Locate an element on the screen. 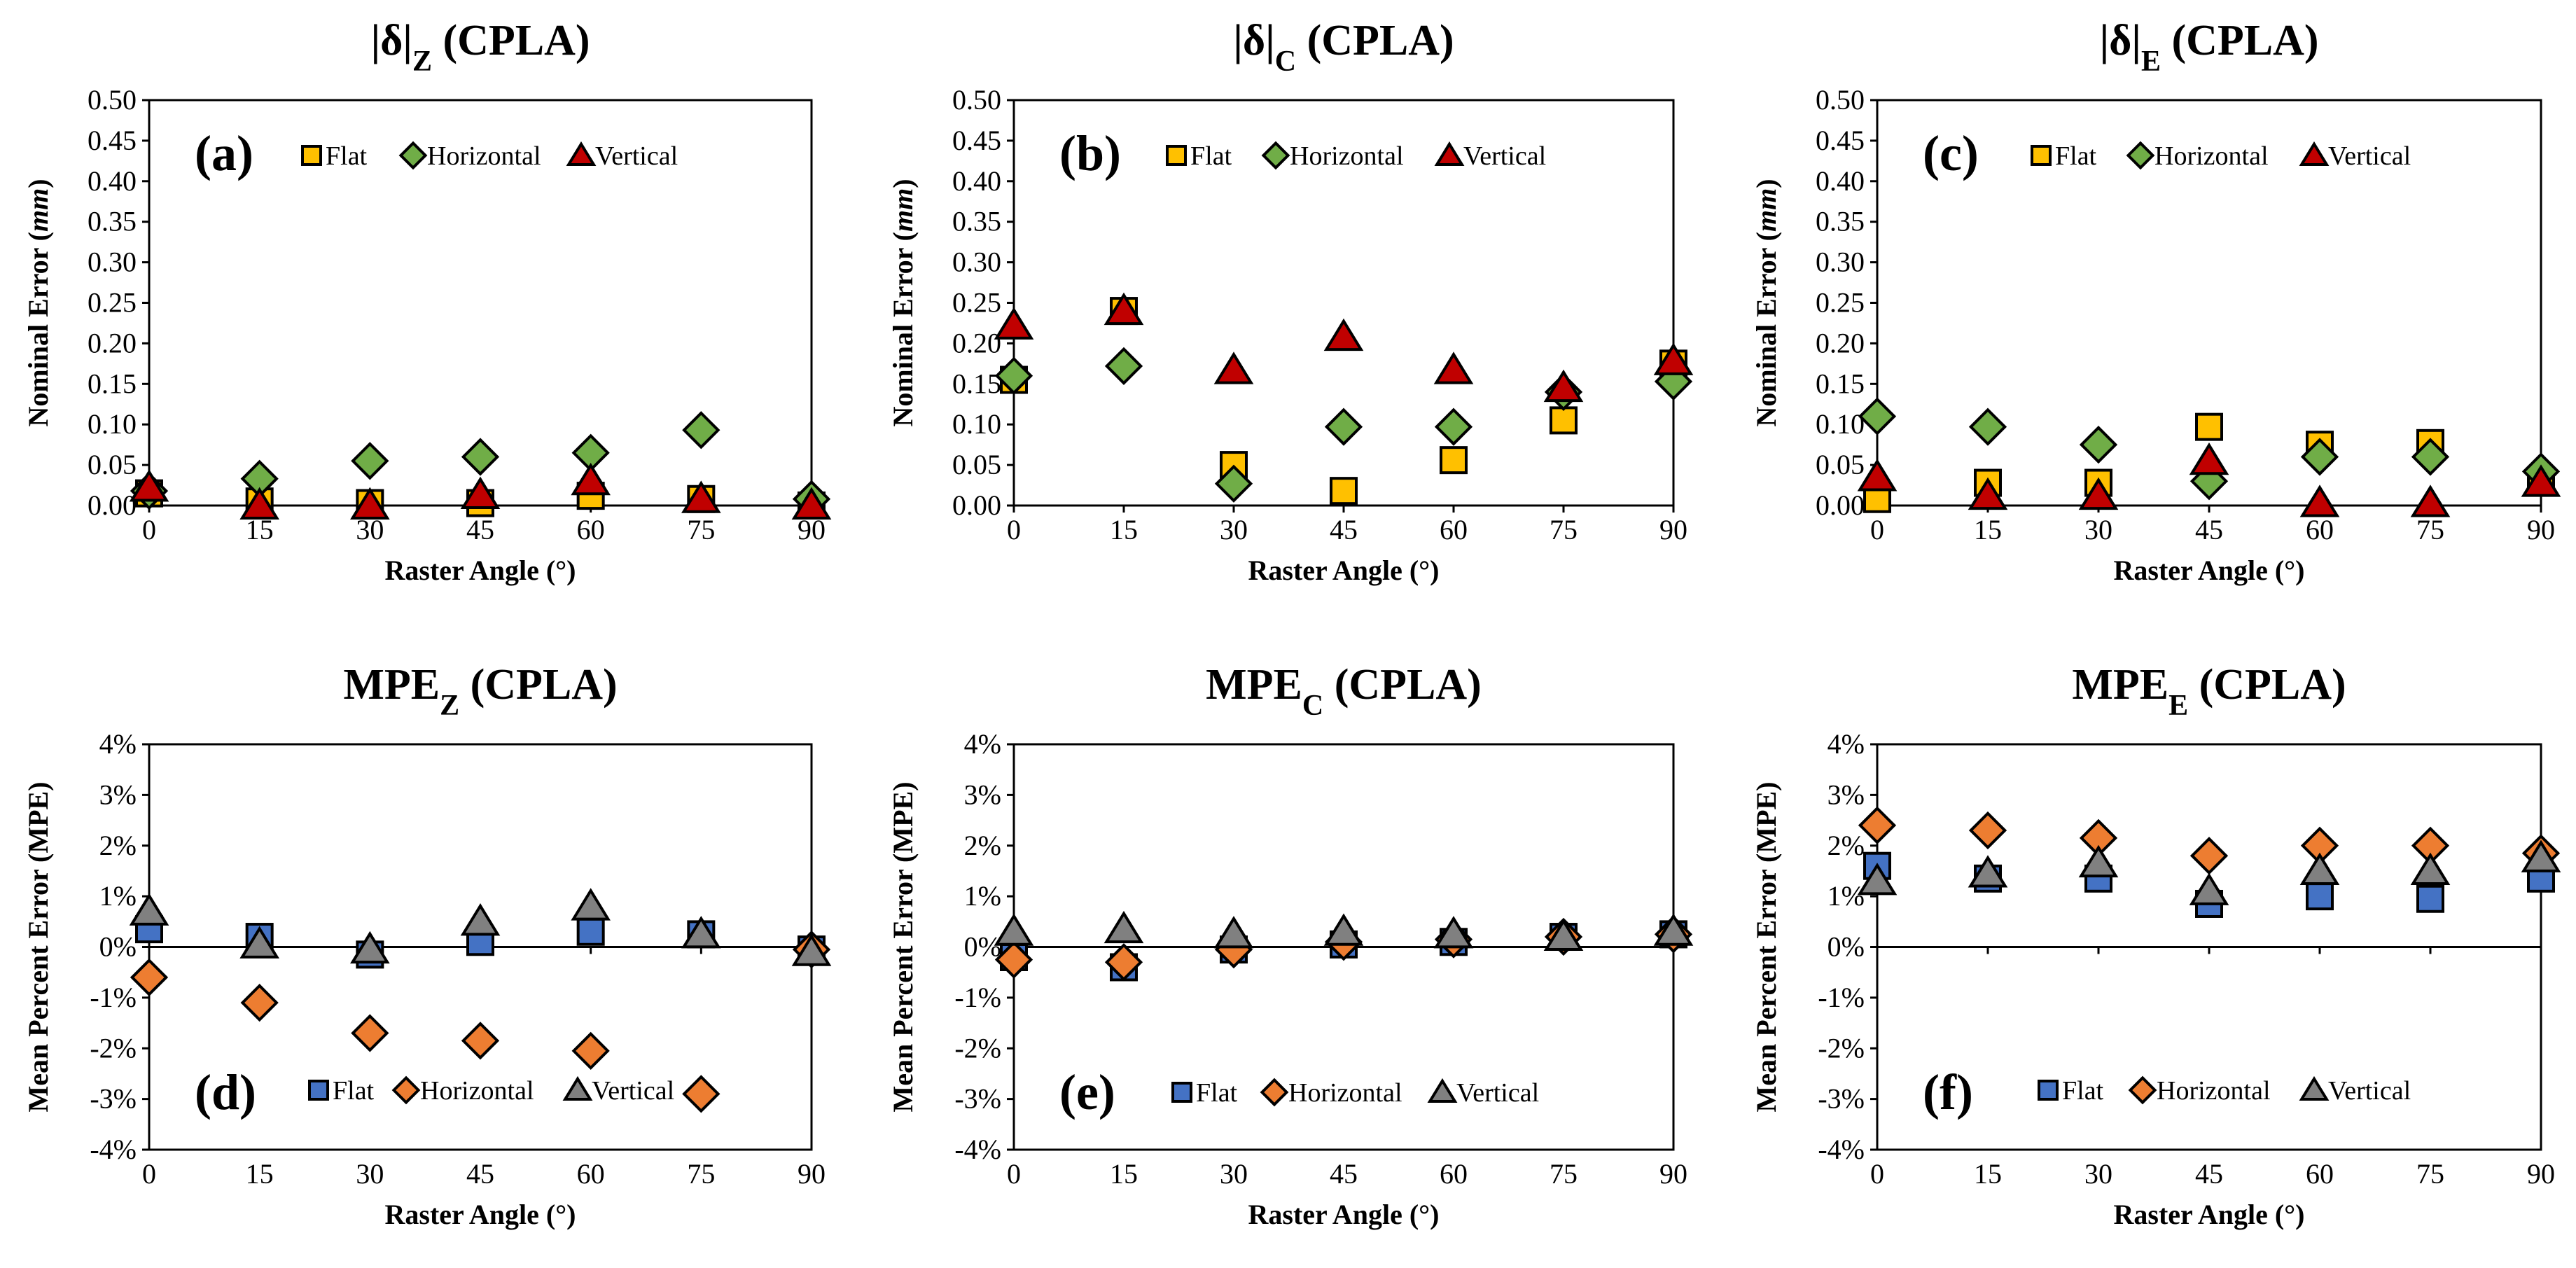  panel-label: (e) is located at coordinates (1087, 1092).